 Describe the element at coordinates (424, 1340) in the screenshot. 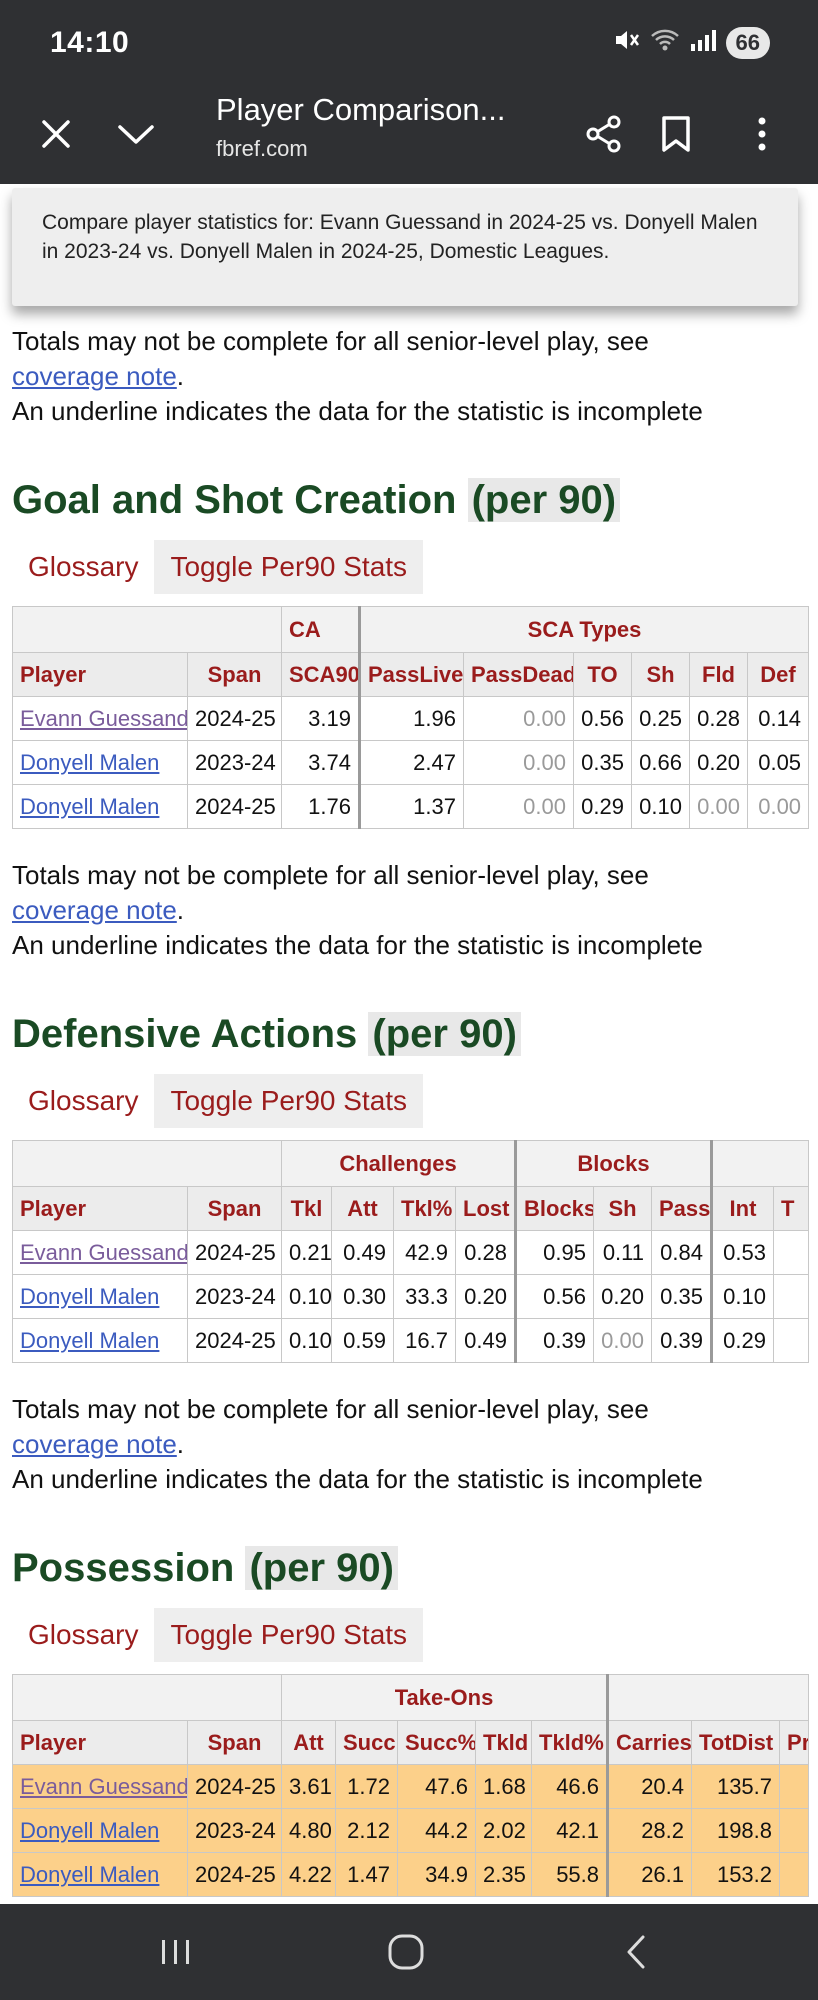

I see `table-cell: 16.7` at that location.